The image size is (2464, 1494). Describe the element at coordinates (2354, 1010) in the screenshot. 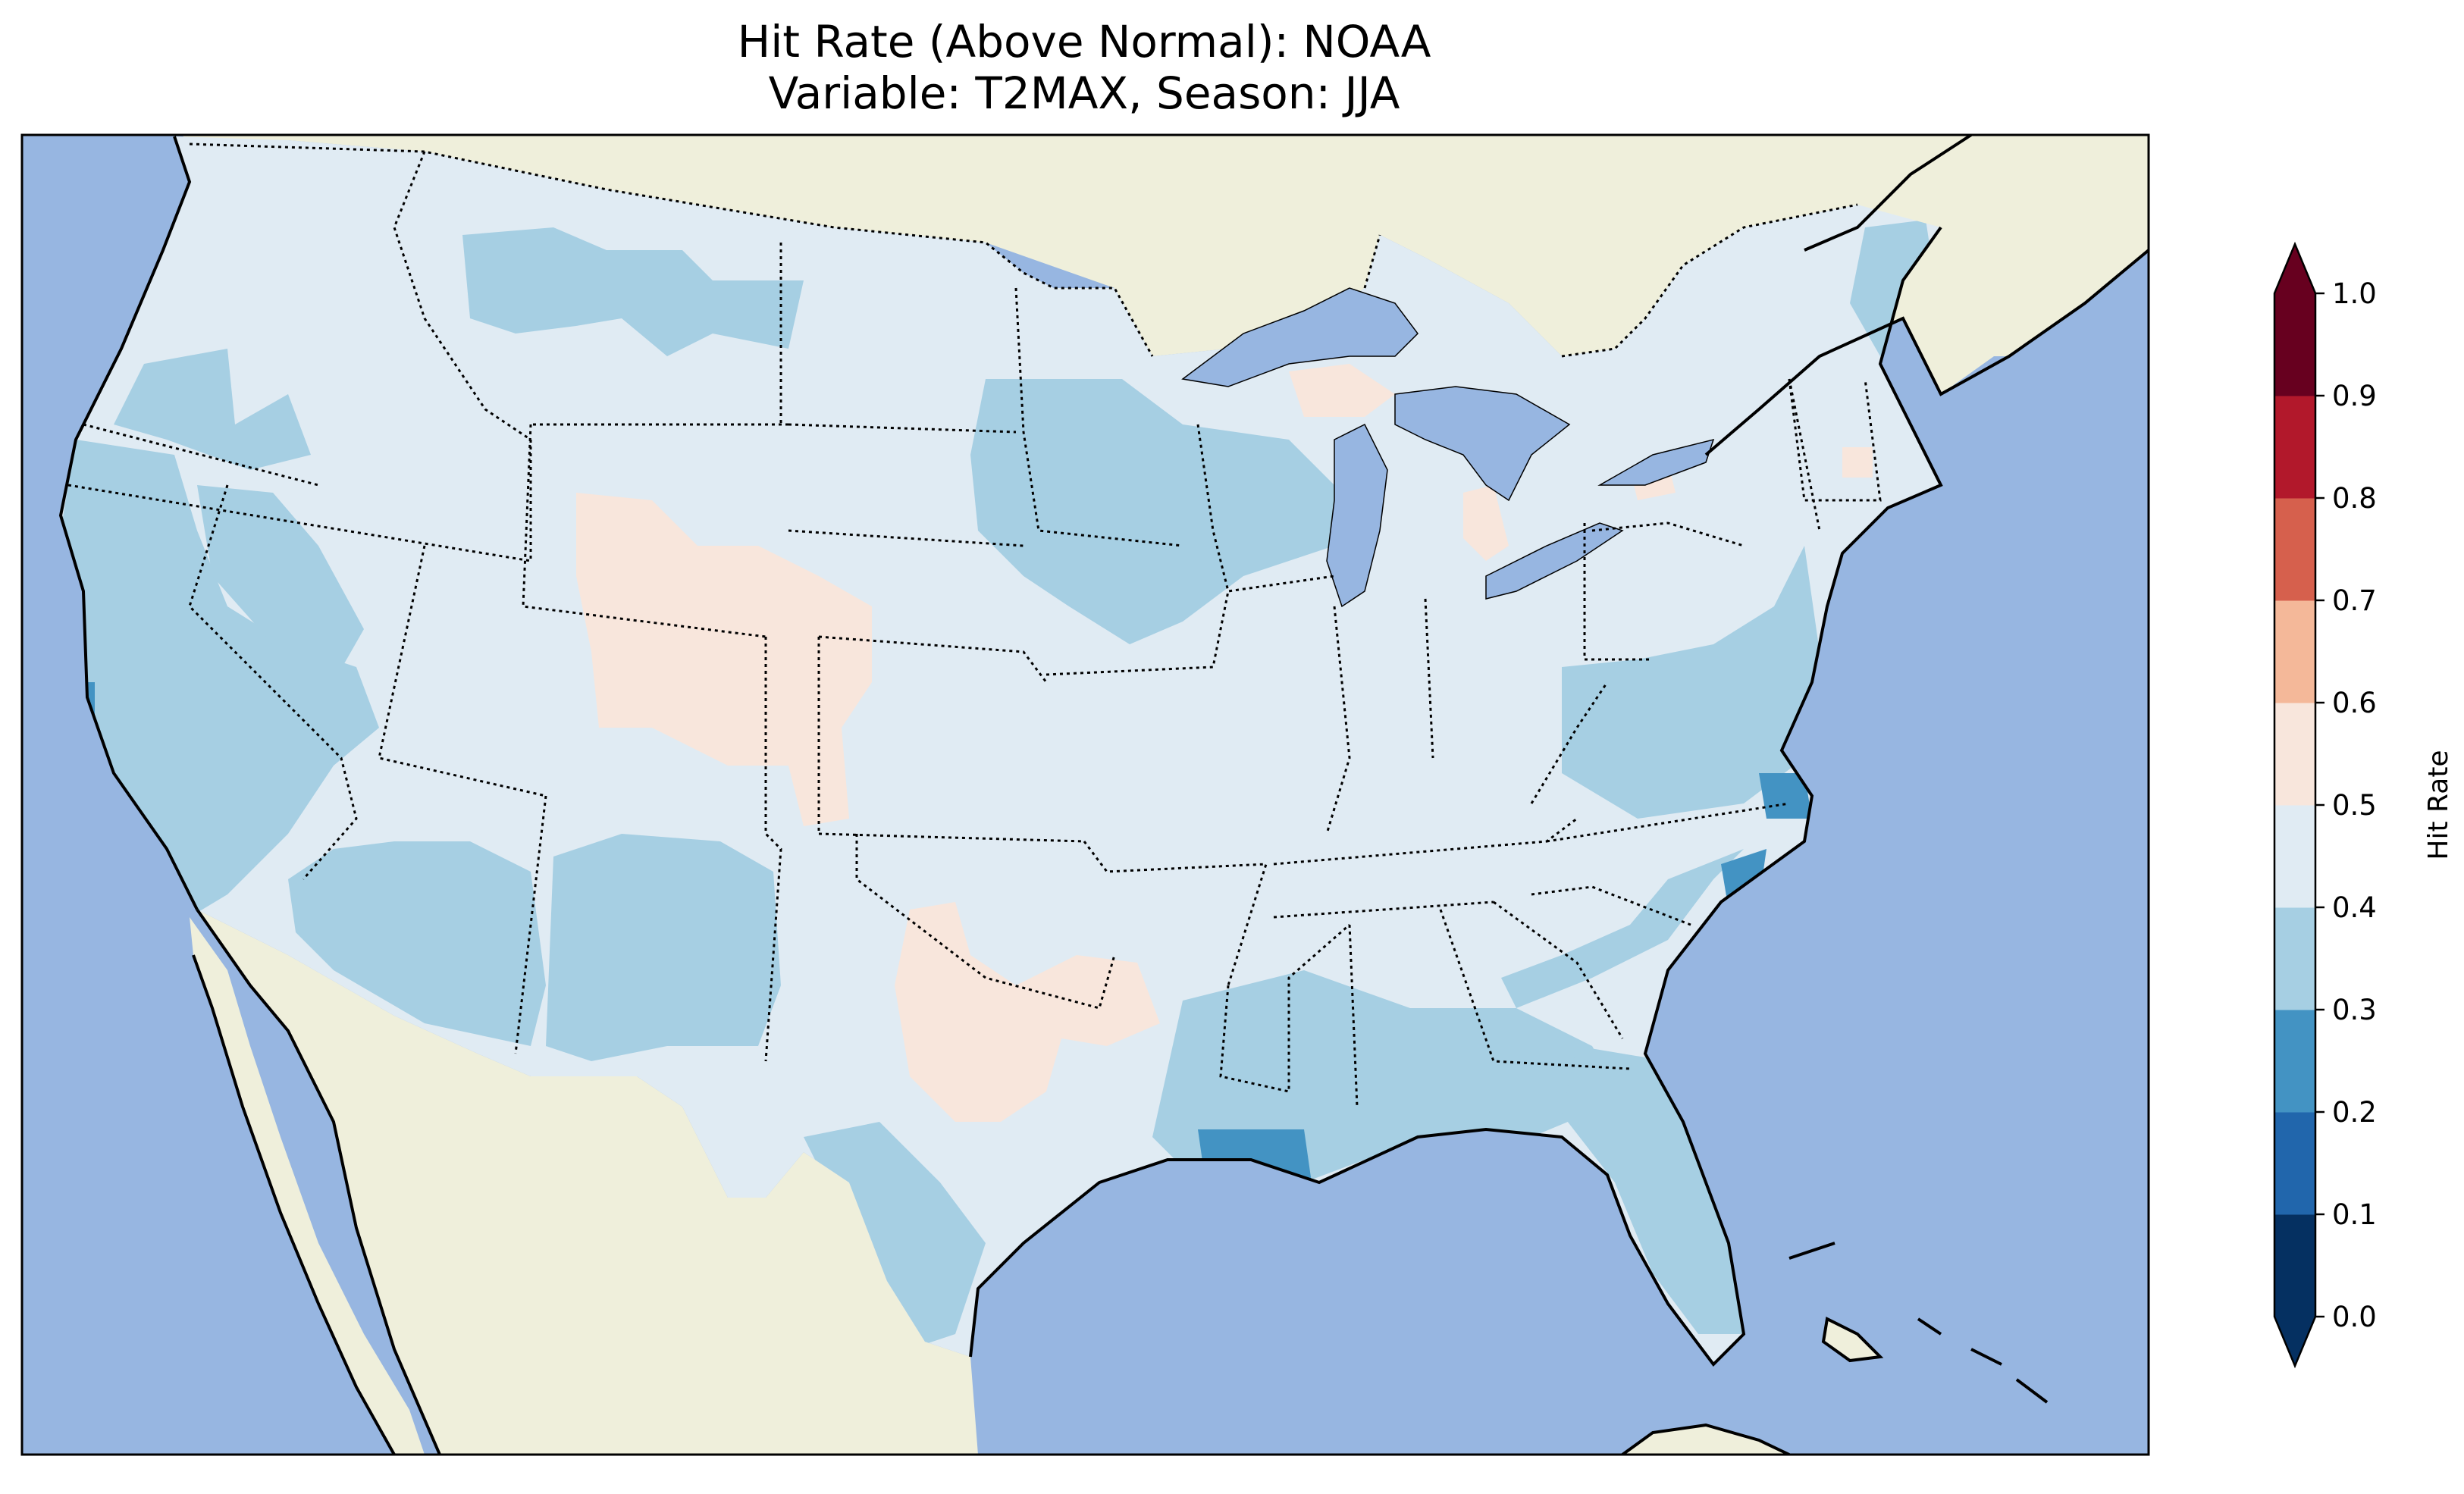

I see `colorbar-tick-label: 0.3` at that location.